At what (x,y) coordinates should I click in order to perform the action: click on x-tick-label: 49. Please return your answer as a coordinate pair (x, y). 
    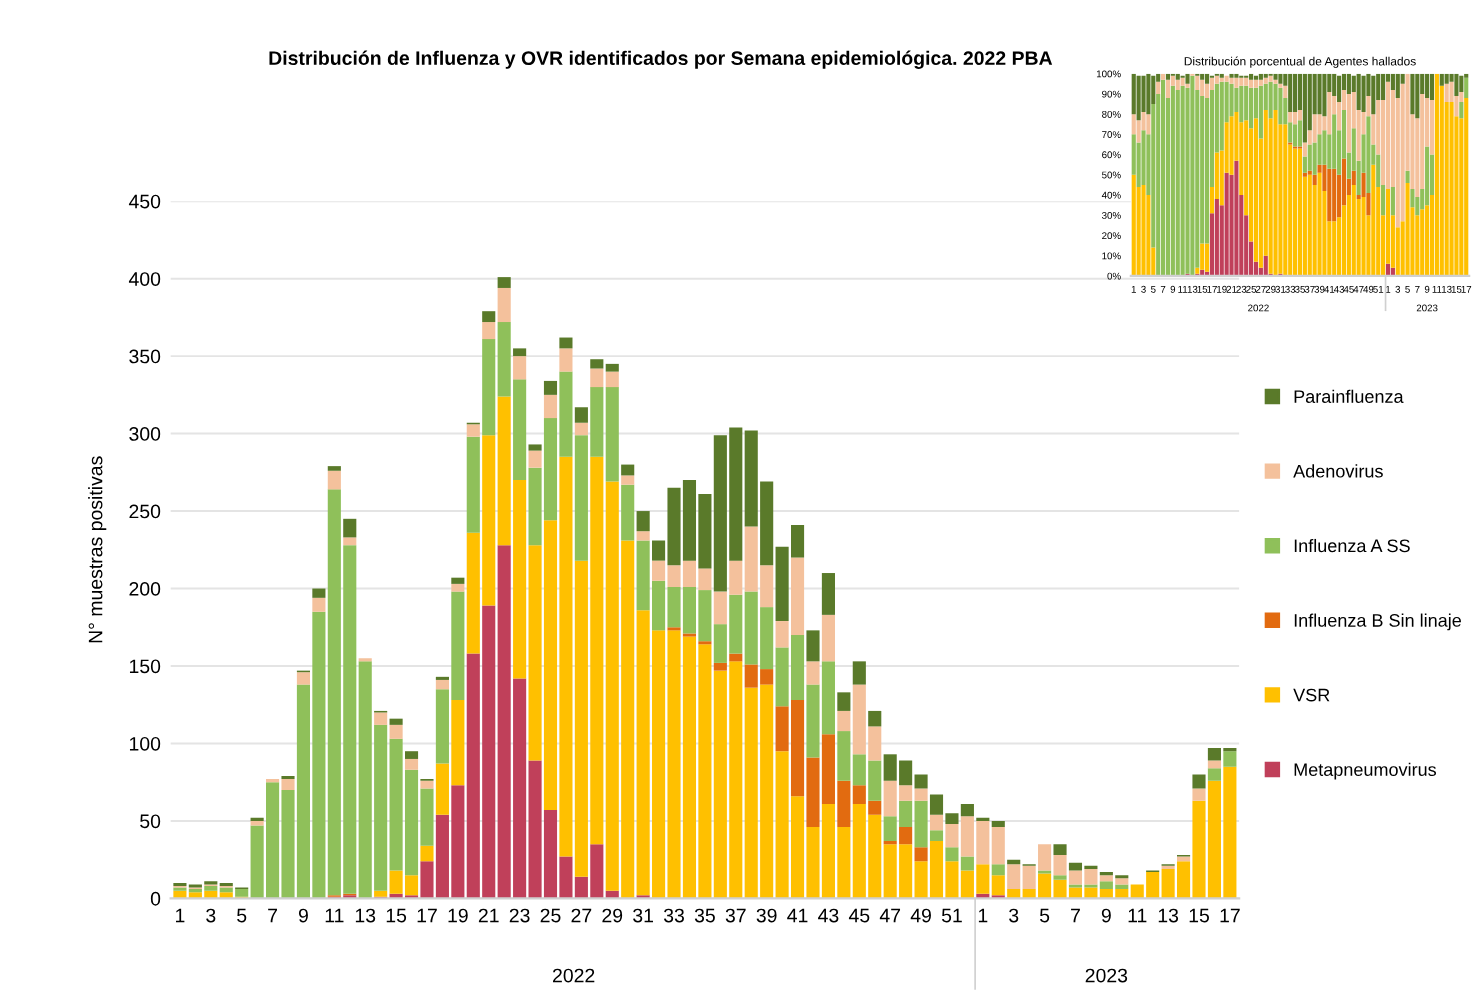
    Looking at the image, I should click on (920, 915).